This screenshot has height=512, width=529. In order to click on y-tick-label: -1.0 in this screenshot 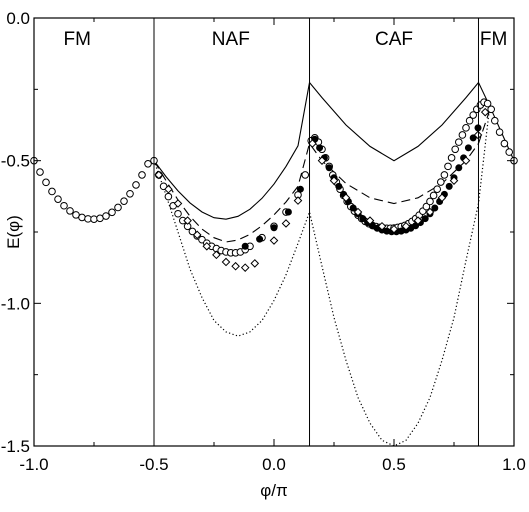, I will do `click(15, 303)`.